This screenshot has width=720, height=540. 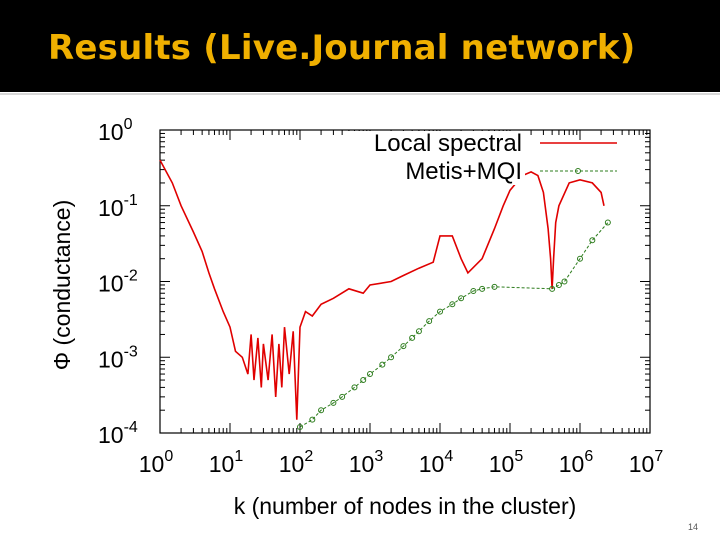 What do you see at coordinates (342, 48) in the screenshot?
I see `slide-title: Results (Live.Journal network)` at bounding box center [342, 48].